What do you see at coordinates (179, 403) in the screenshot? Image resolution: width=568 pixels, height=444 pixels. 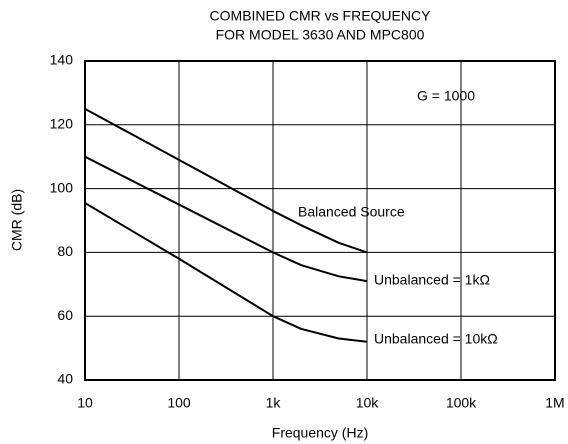 I see `x-tick-label: 100` at bounding box center [179, 403].